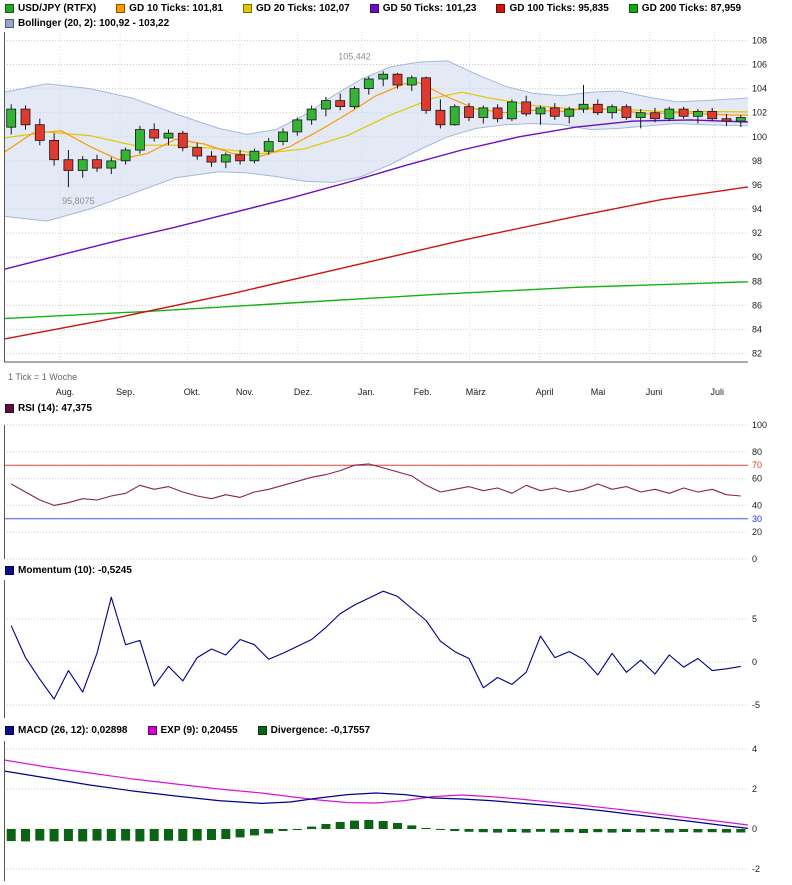  I want to click on divergence-histogram, so click(376, 831).